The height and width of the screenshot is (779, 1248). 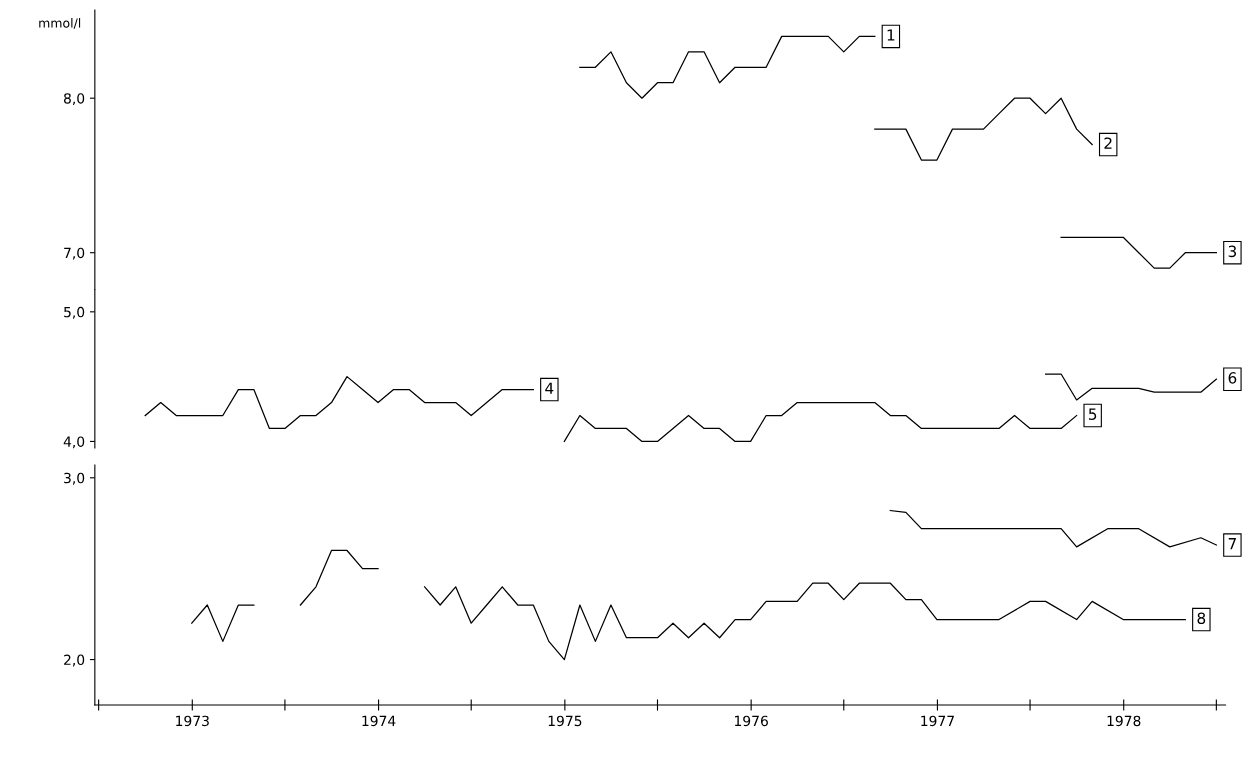 I want to click on series-label: 2, so click(x=1108, y=143).